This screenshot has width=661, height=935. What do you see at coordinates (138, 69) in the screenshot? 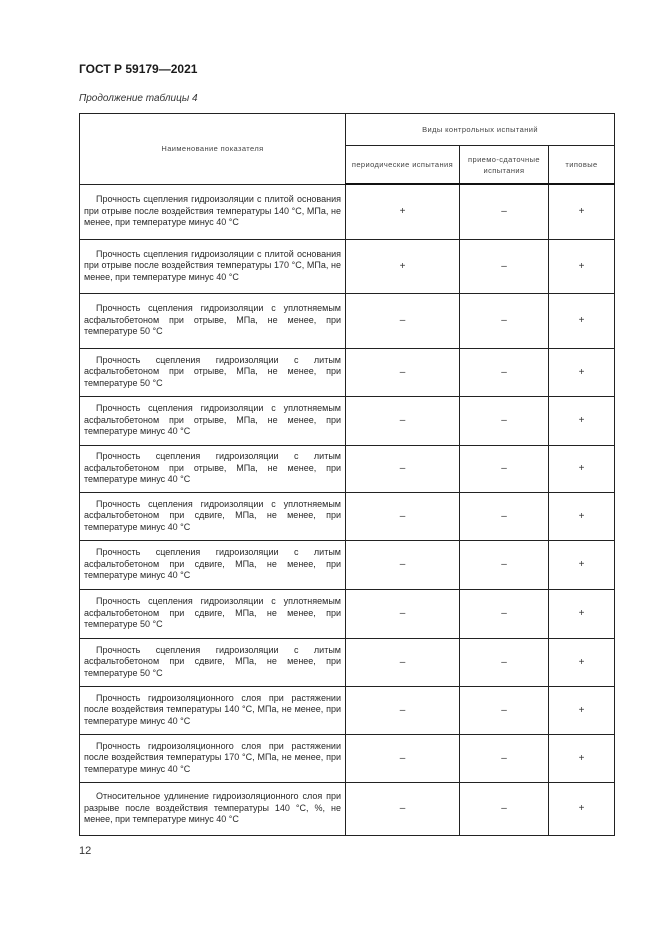
I see `document-title: ГОСТ Р 59179—2021` at bounding box center [138, 69].